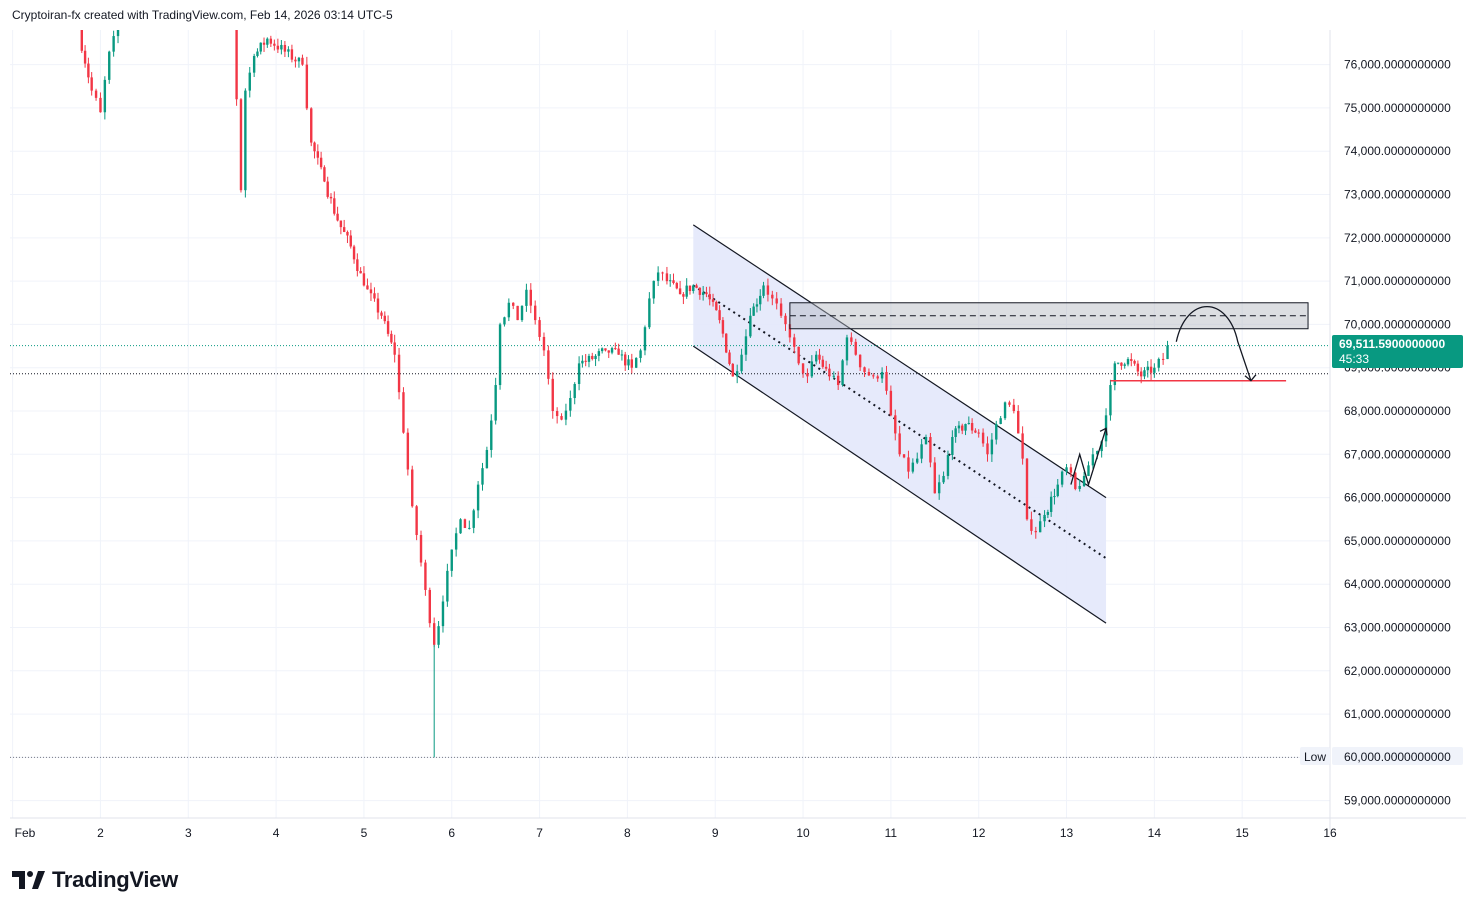 The width and height of the screenshot is (1478, 913). I want to click on channel-fill, so click(900, 424).